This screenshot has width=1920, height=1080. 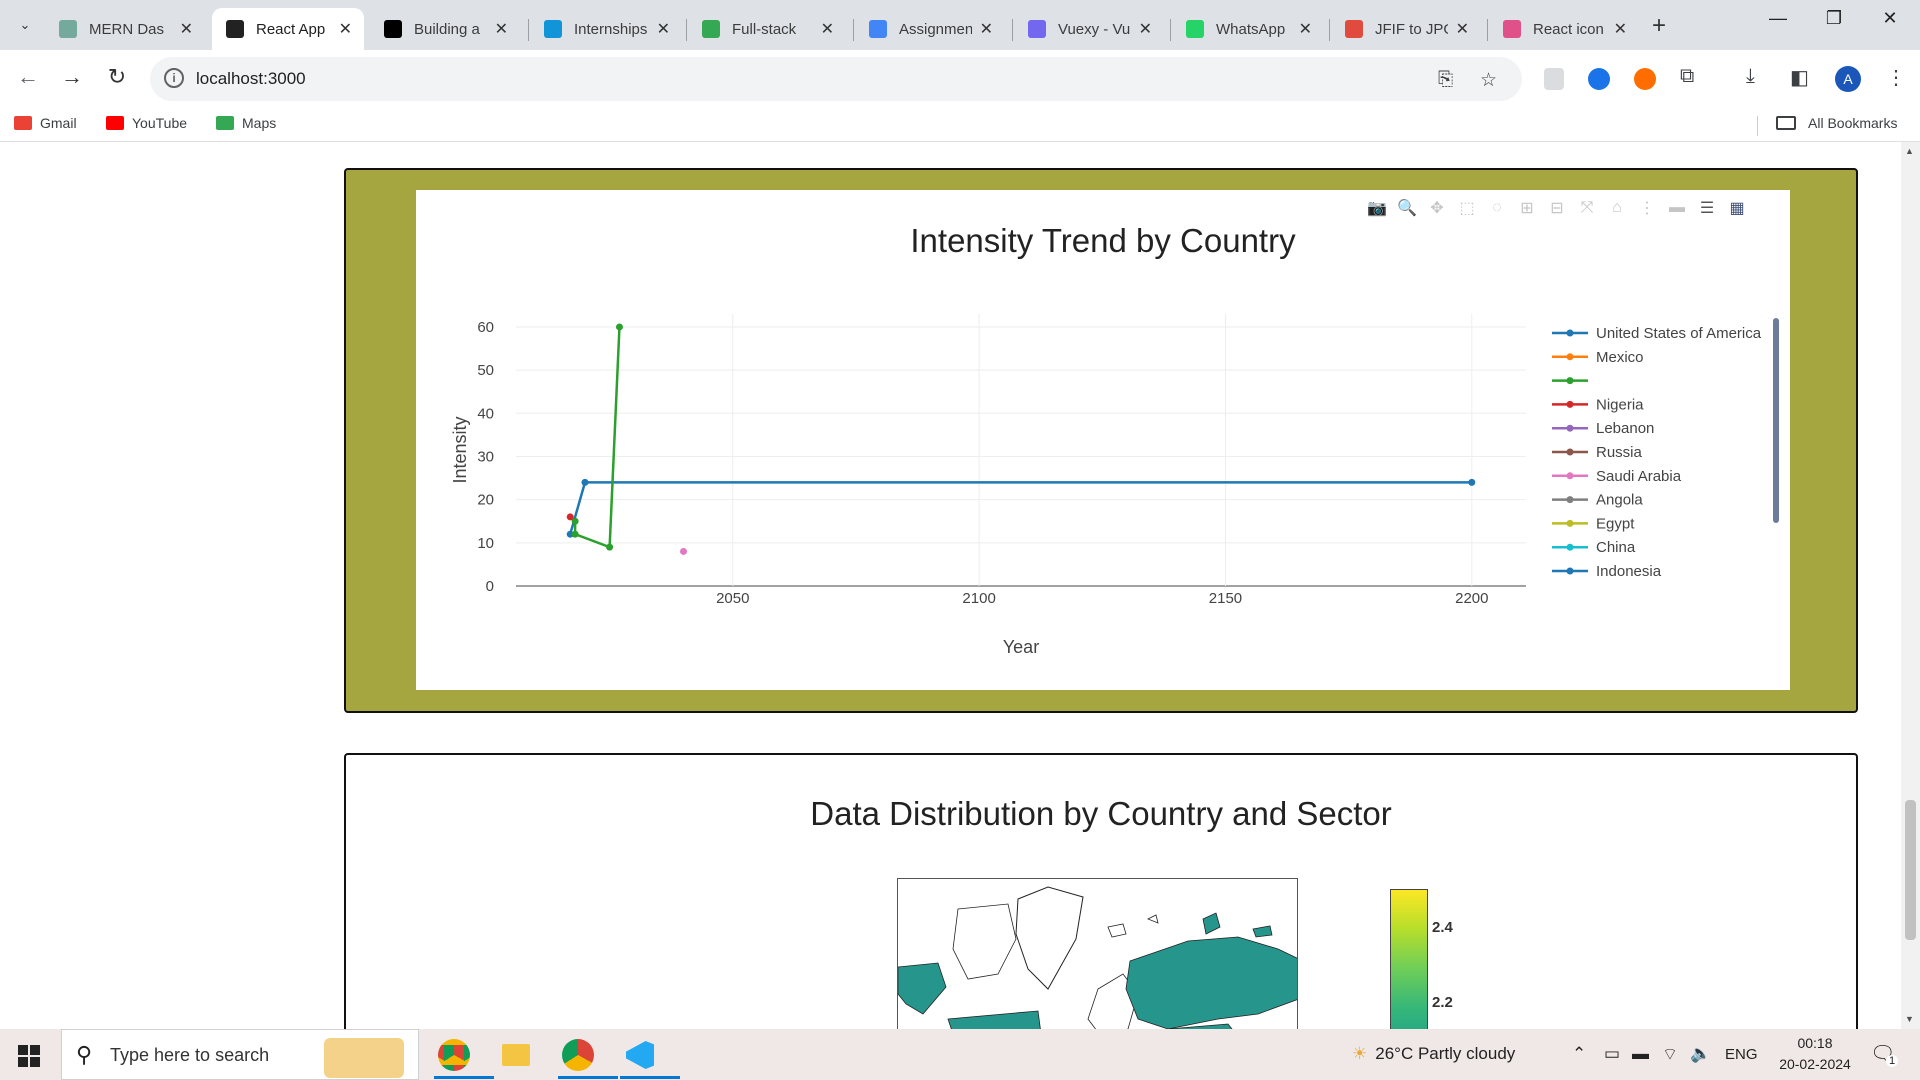 What do you see at coordinates (1620, 404) in the screenshot?
I see `legend-label: Nigeria` at bounding box center [1620, 404].